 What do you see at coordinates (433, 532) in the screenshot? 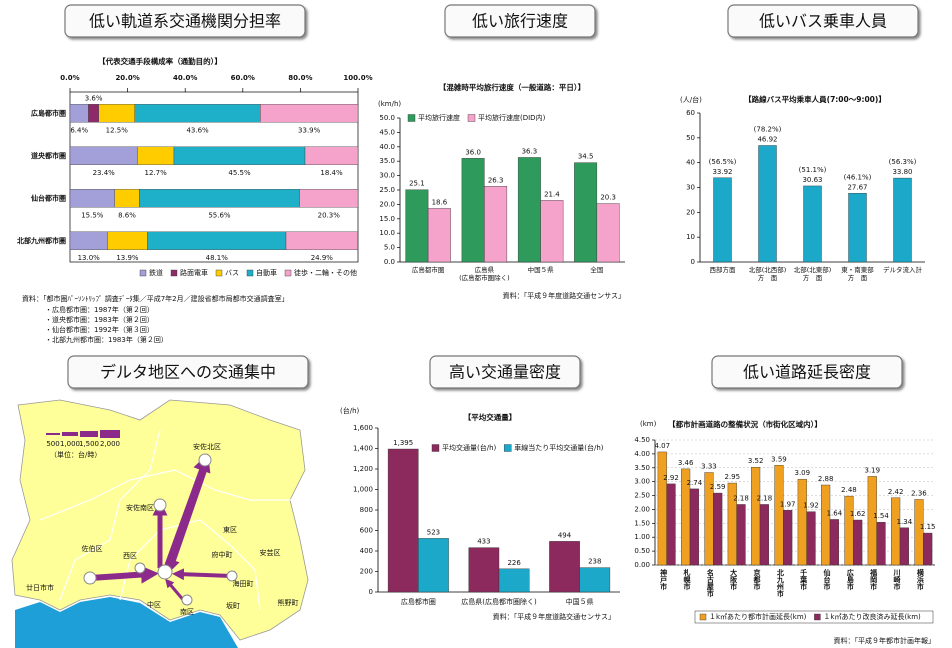
I see `data-label: 523` at bounding box center [433, 532].